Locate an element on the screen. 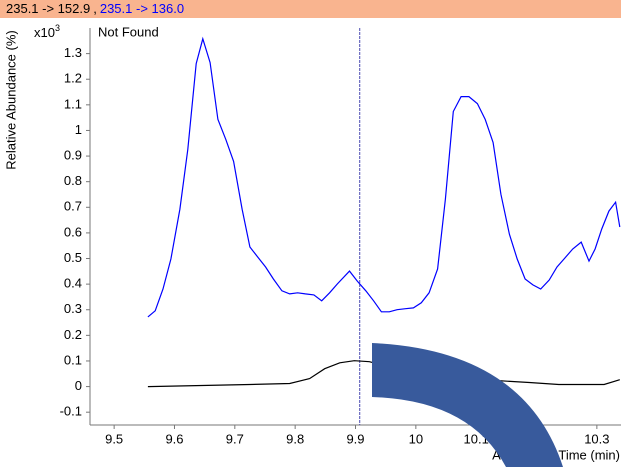 This screenshot has width=621, height=467. y-tick-label: 0.4 is located at coordinates (73, 283).